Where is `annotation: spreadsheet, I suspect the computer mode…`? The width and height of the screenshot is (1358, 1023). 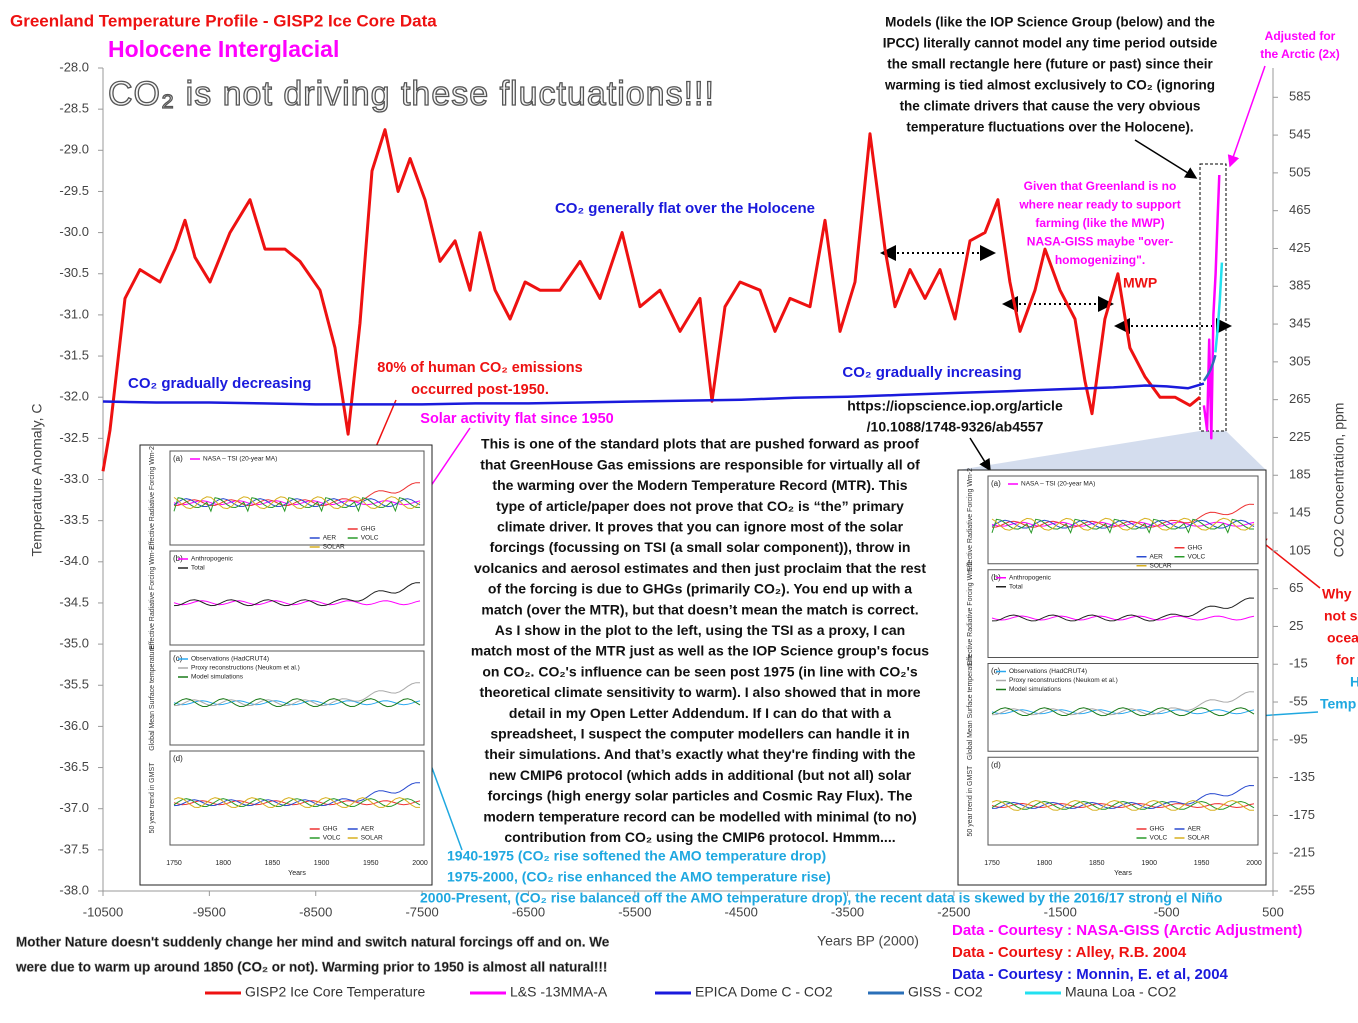
annotation: spreadsheet, I suspect the computer mode… is located at coordinates (699, 734).